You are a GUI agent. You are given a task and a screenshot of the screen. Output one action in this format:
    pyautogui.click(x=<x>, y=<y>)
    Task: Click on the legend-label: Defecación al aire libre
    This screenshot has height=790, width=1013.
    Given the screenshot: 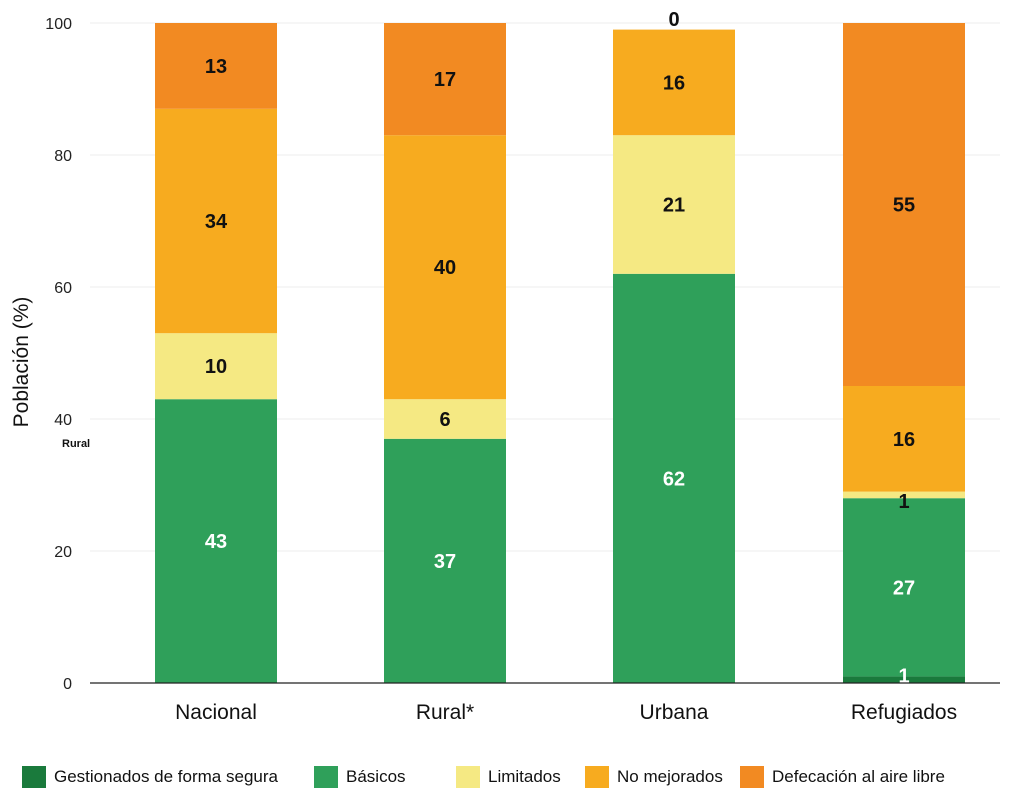 What is the action you would take?
    pyautogui.click(x=858, y=776)
    